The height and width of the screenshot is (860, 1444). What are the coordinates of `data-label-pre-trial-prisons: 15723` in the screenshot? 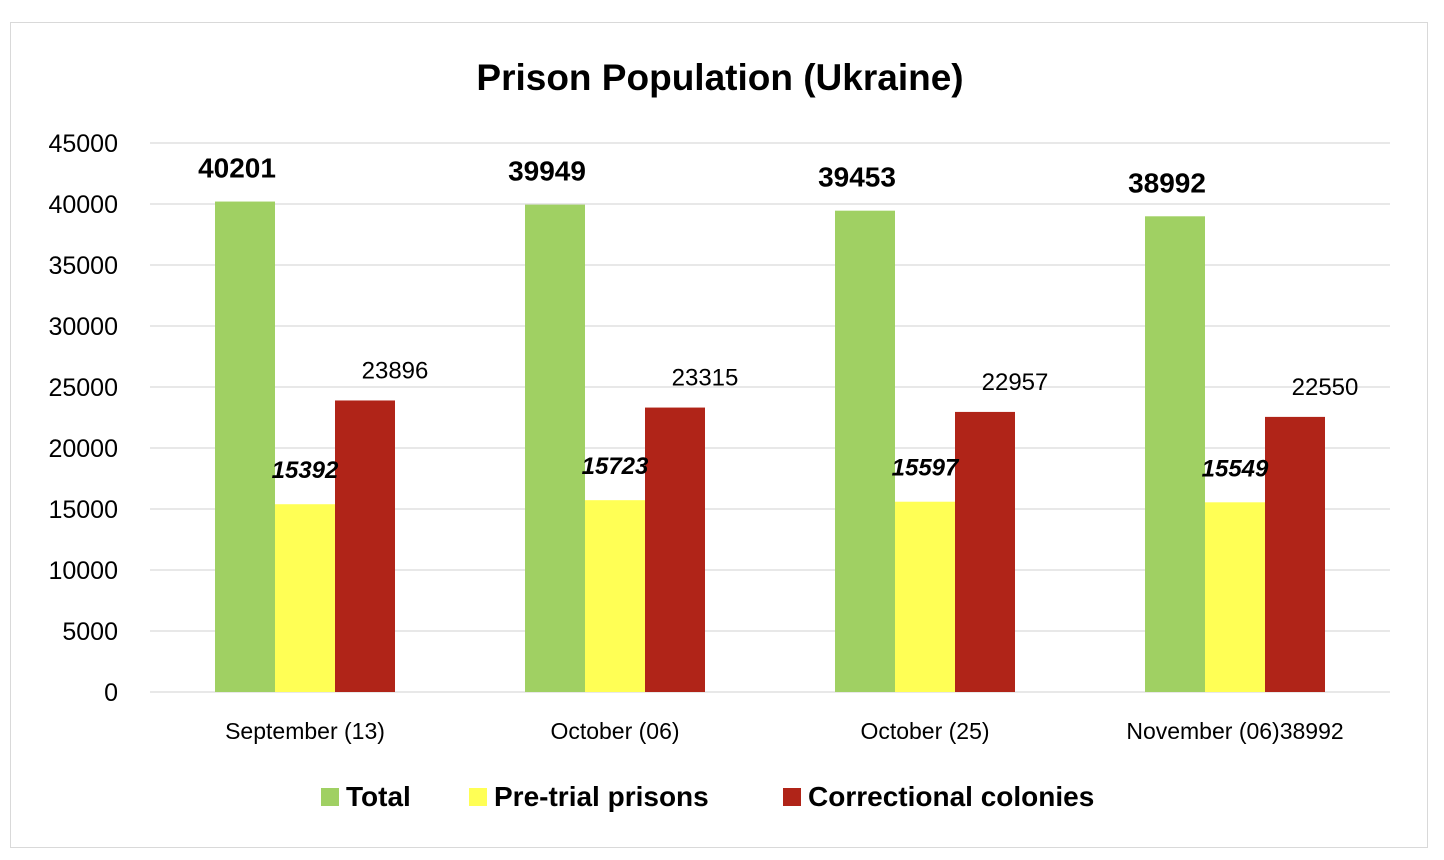 It's located at (615, 466).